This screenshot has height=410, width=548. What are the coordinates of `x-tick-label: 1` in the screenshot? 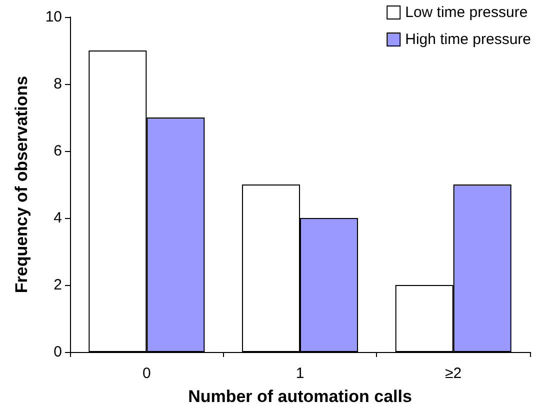 It's located at (300, 373).